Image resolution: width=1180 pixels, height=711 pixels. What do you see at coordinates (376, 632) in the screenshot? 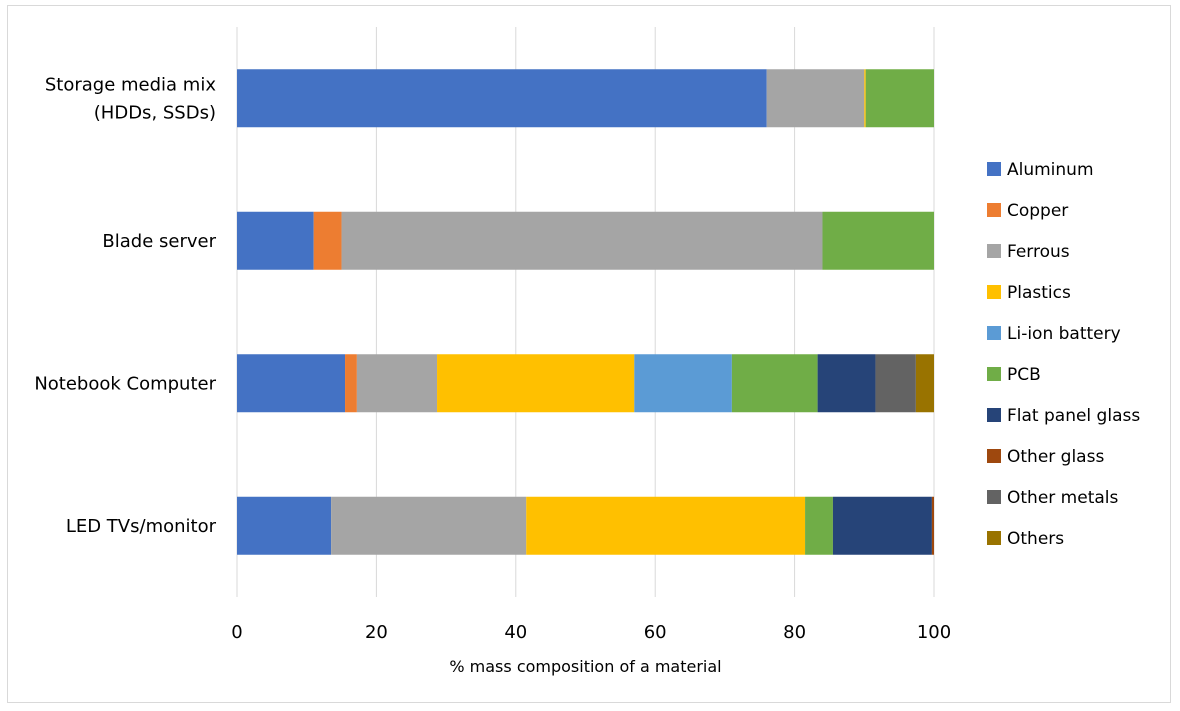
I see `x-tick-label-20: 20` at bounding box center [376, 632].